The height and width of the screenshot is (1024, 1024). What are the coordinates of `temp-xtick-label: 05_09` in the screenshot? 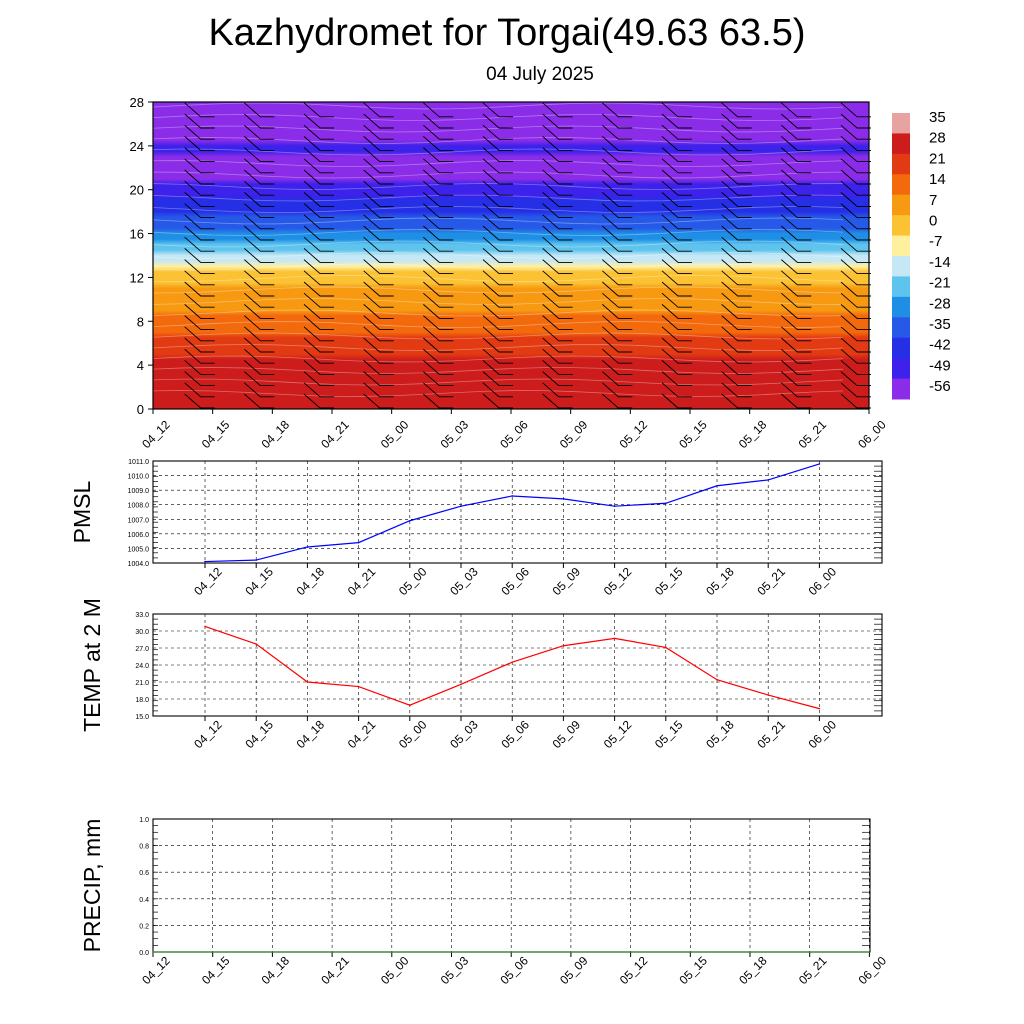 It's located at (567, 734).